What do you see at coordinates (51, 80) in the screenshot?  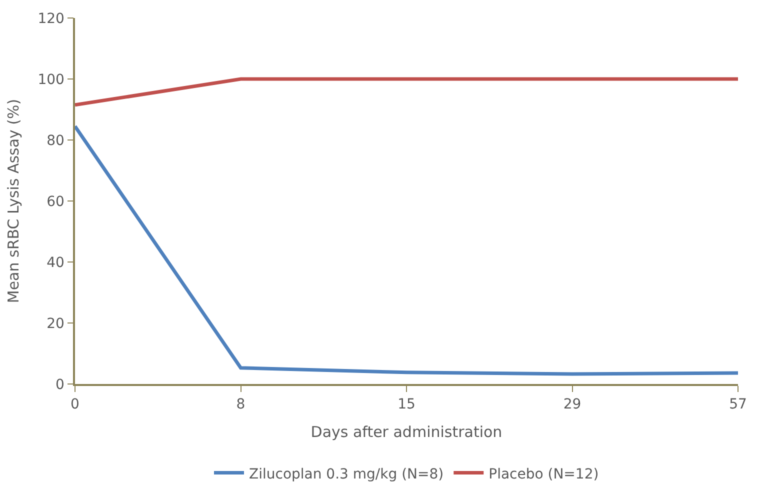 I see `y-tick-label: 100` at bounding box center [51, 80].